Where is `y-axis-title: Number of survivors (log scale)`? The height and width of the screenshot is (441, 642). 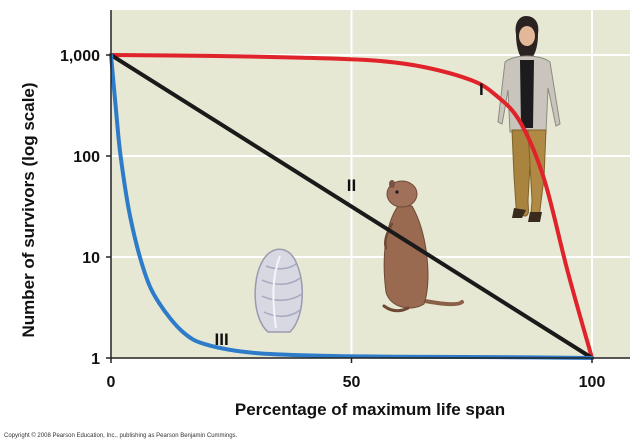 y-axis-title: Number of survivors (log scale) is located at coordinates (28, 209).